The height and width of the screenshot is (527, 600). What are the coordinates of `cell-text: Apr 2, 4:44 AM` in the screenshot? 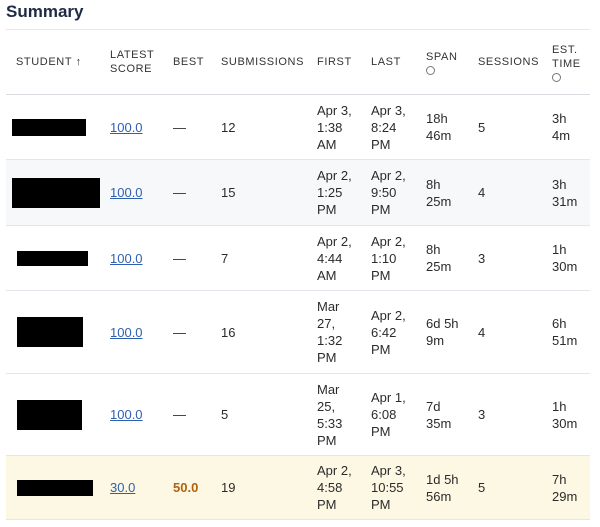 It's located at (334, 258).